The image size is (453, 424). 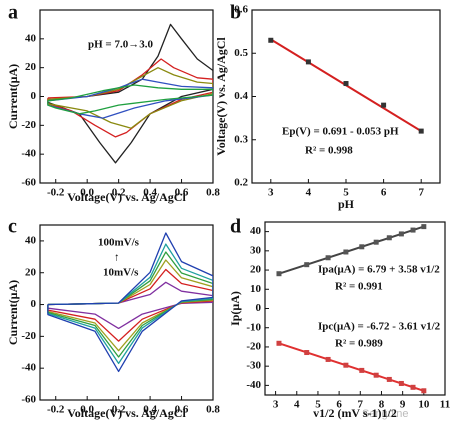 What do you see at coordinates (382, 405) in the screenshot?
I see `x-tick-label: 8` at bounding box center [382, 405].